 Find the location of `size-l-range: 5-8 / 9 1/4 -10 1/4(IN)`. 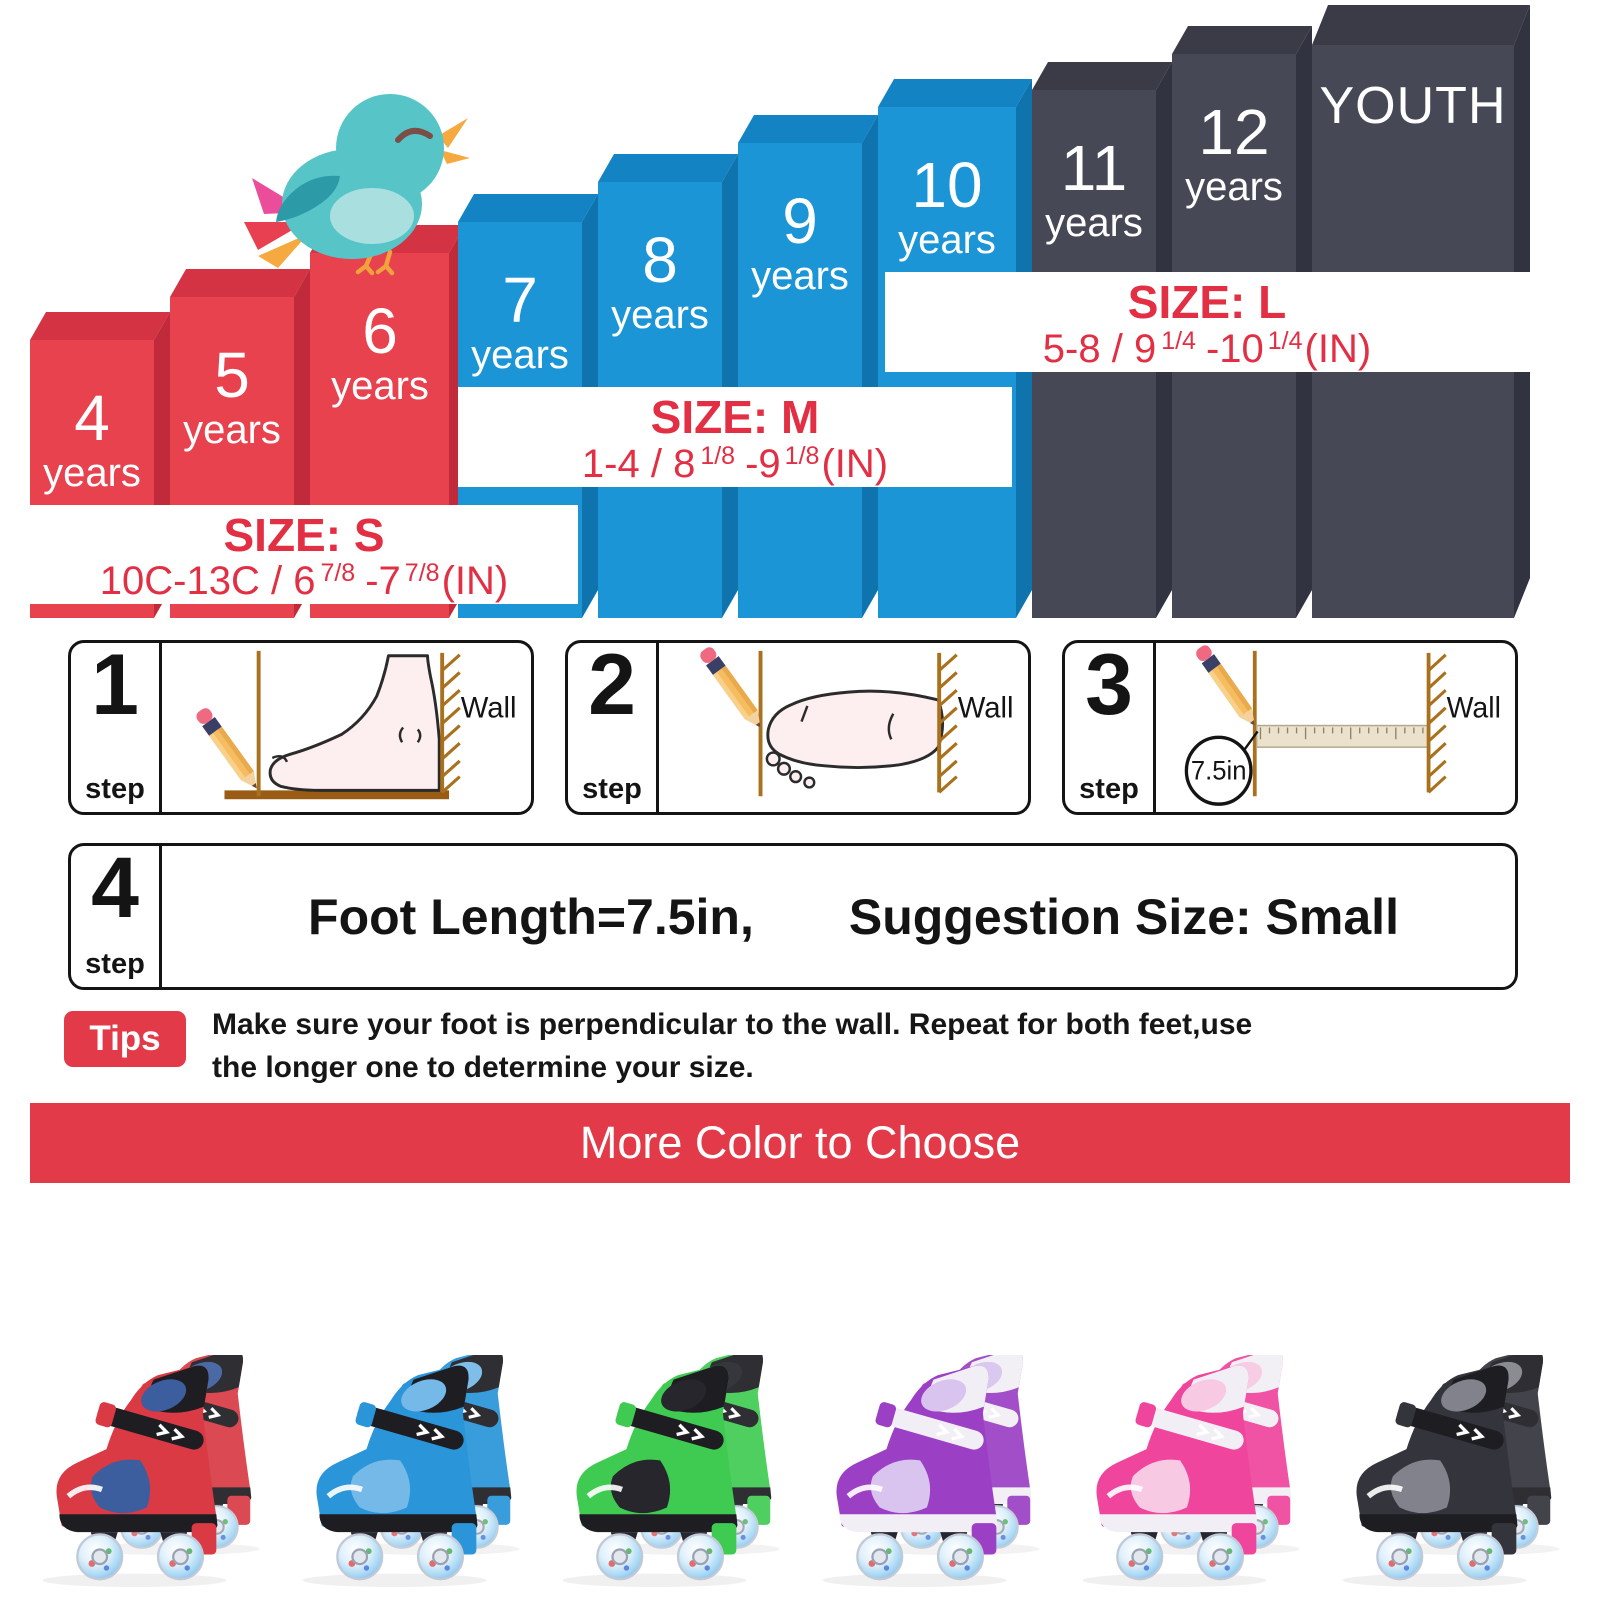

size-l-range: 5-8 / 9 1/4 -10 1/4(IN) is located at coordinates (1207, 349).